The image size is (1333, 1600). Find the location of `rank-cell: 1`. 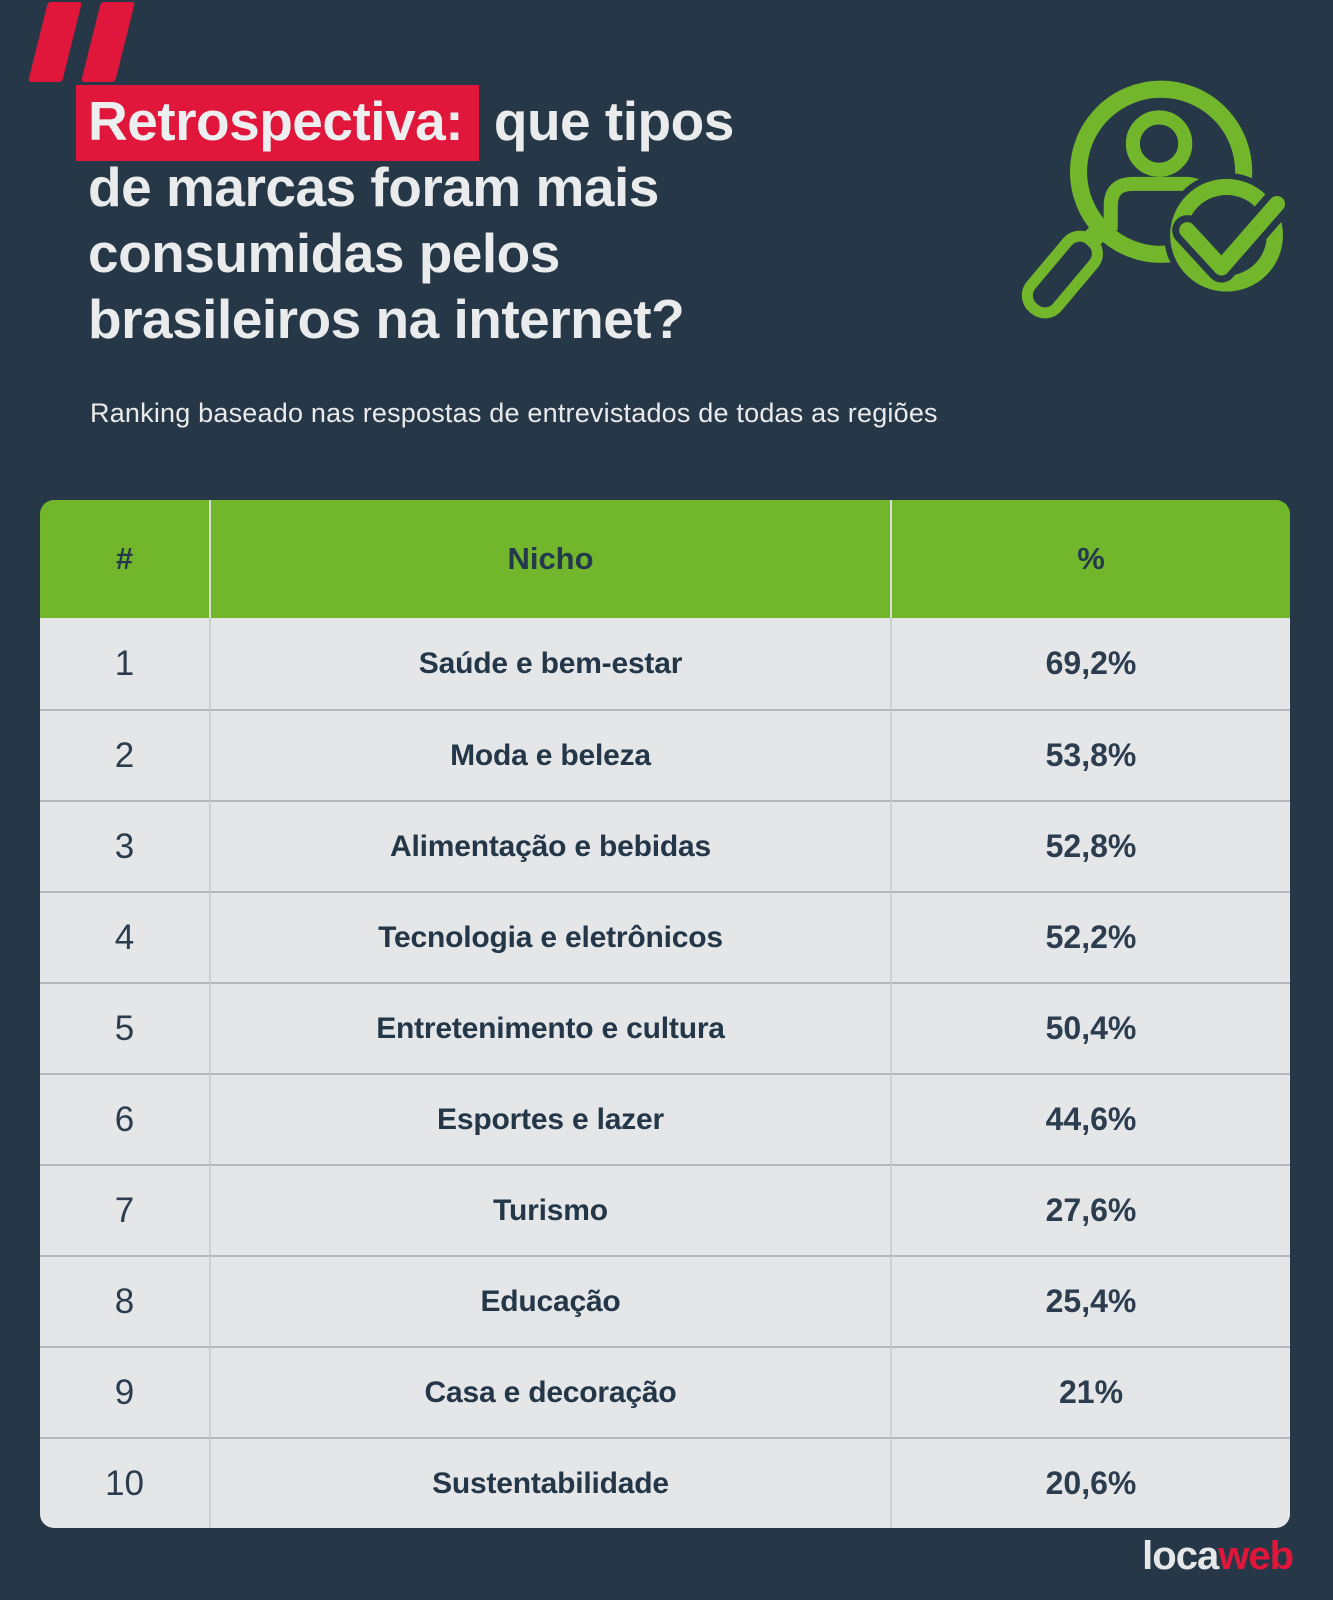

rank-cell: 1 is located at coordinates (125, 663).